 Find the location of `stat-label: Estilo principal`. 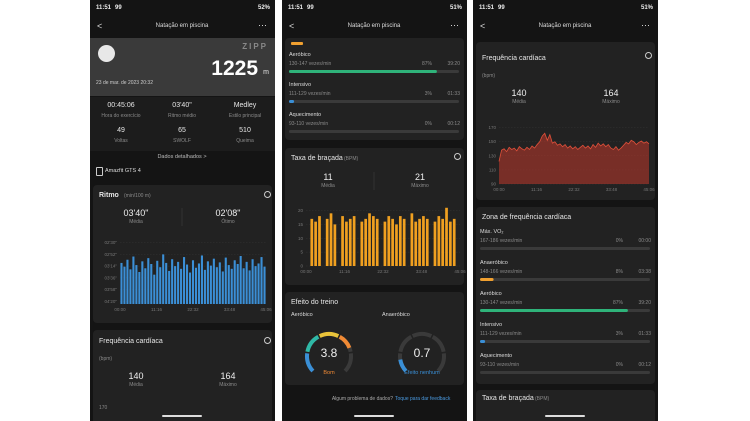

stat-label: Estilo principal is located at coordinates (245, 116).